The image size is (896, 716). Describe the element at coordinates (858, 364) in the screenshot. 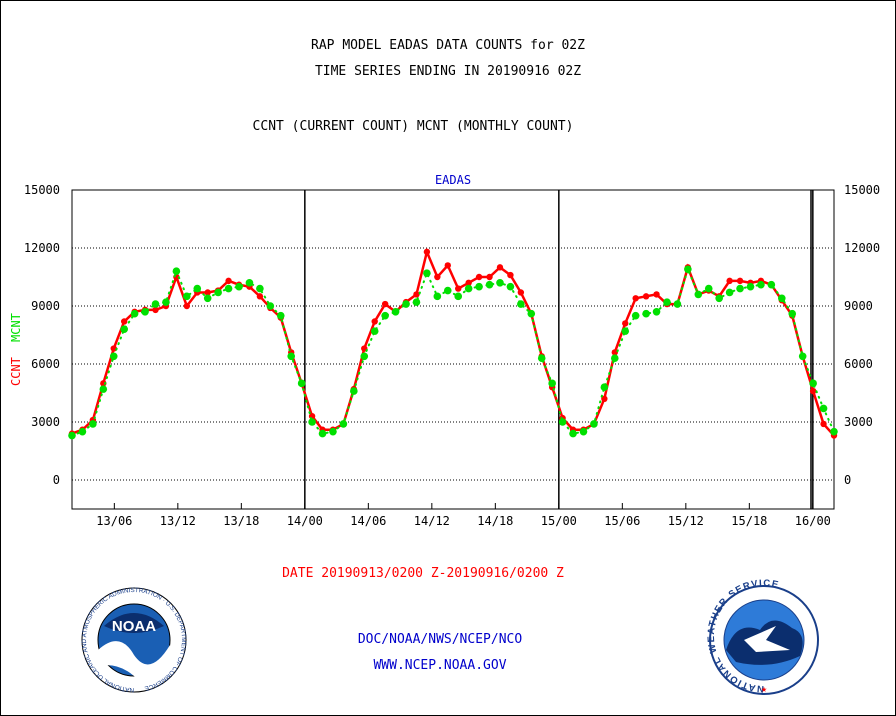

I see `y-tick-label-right: 6000` at that location.